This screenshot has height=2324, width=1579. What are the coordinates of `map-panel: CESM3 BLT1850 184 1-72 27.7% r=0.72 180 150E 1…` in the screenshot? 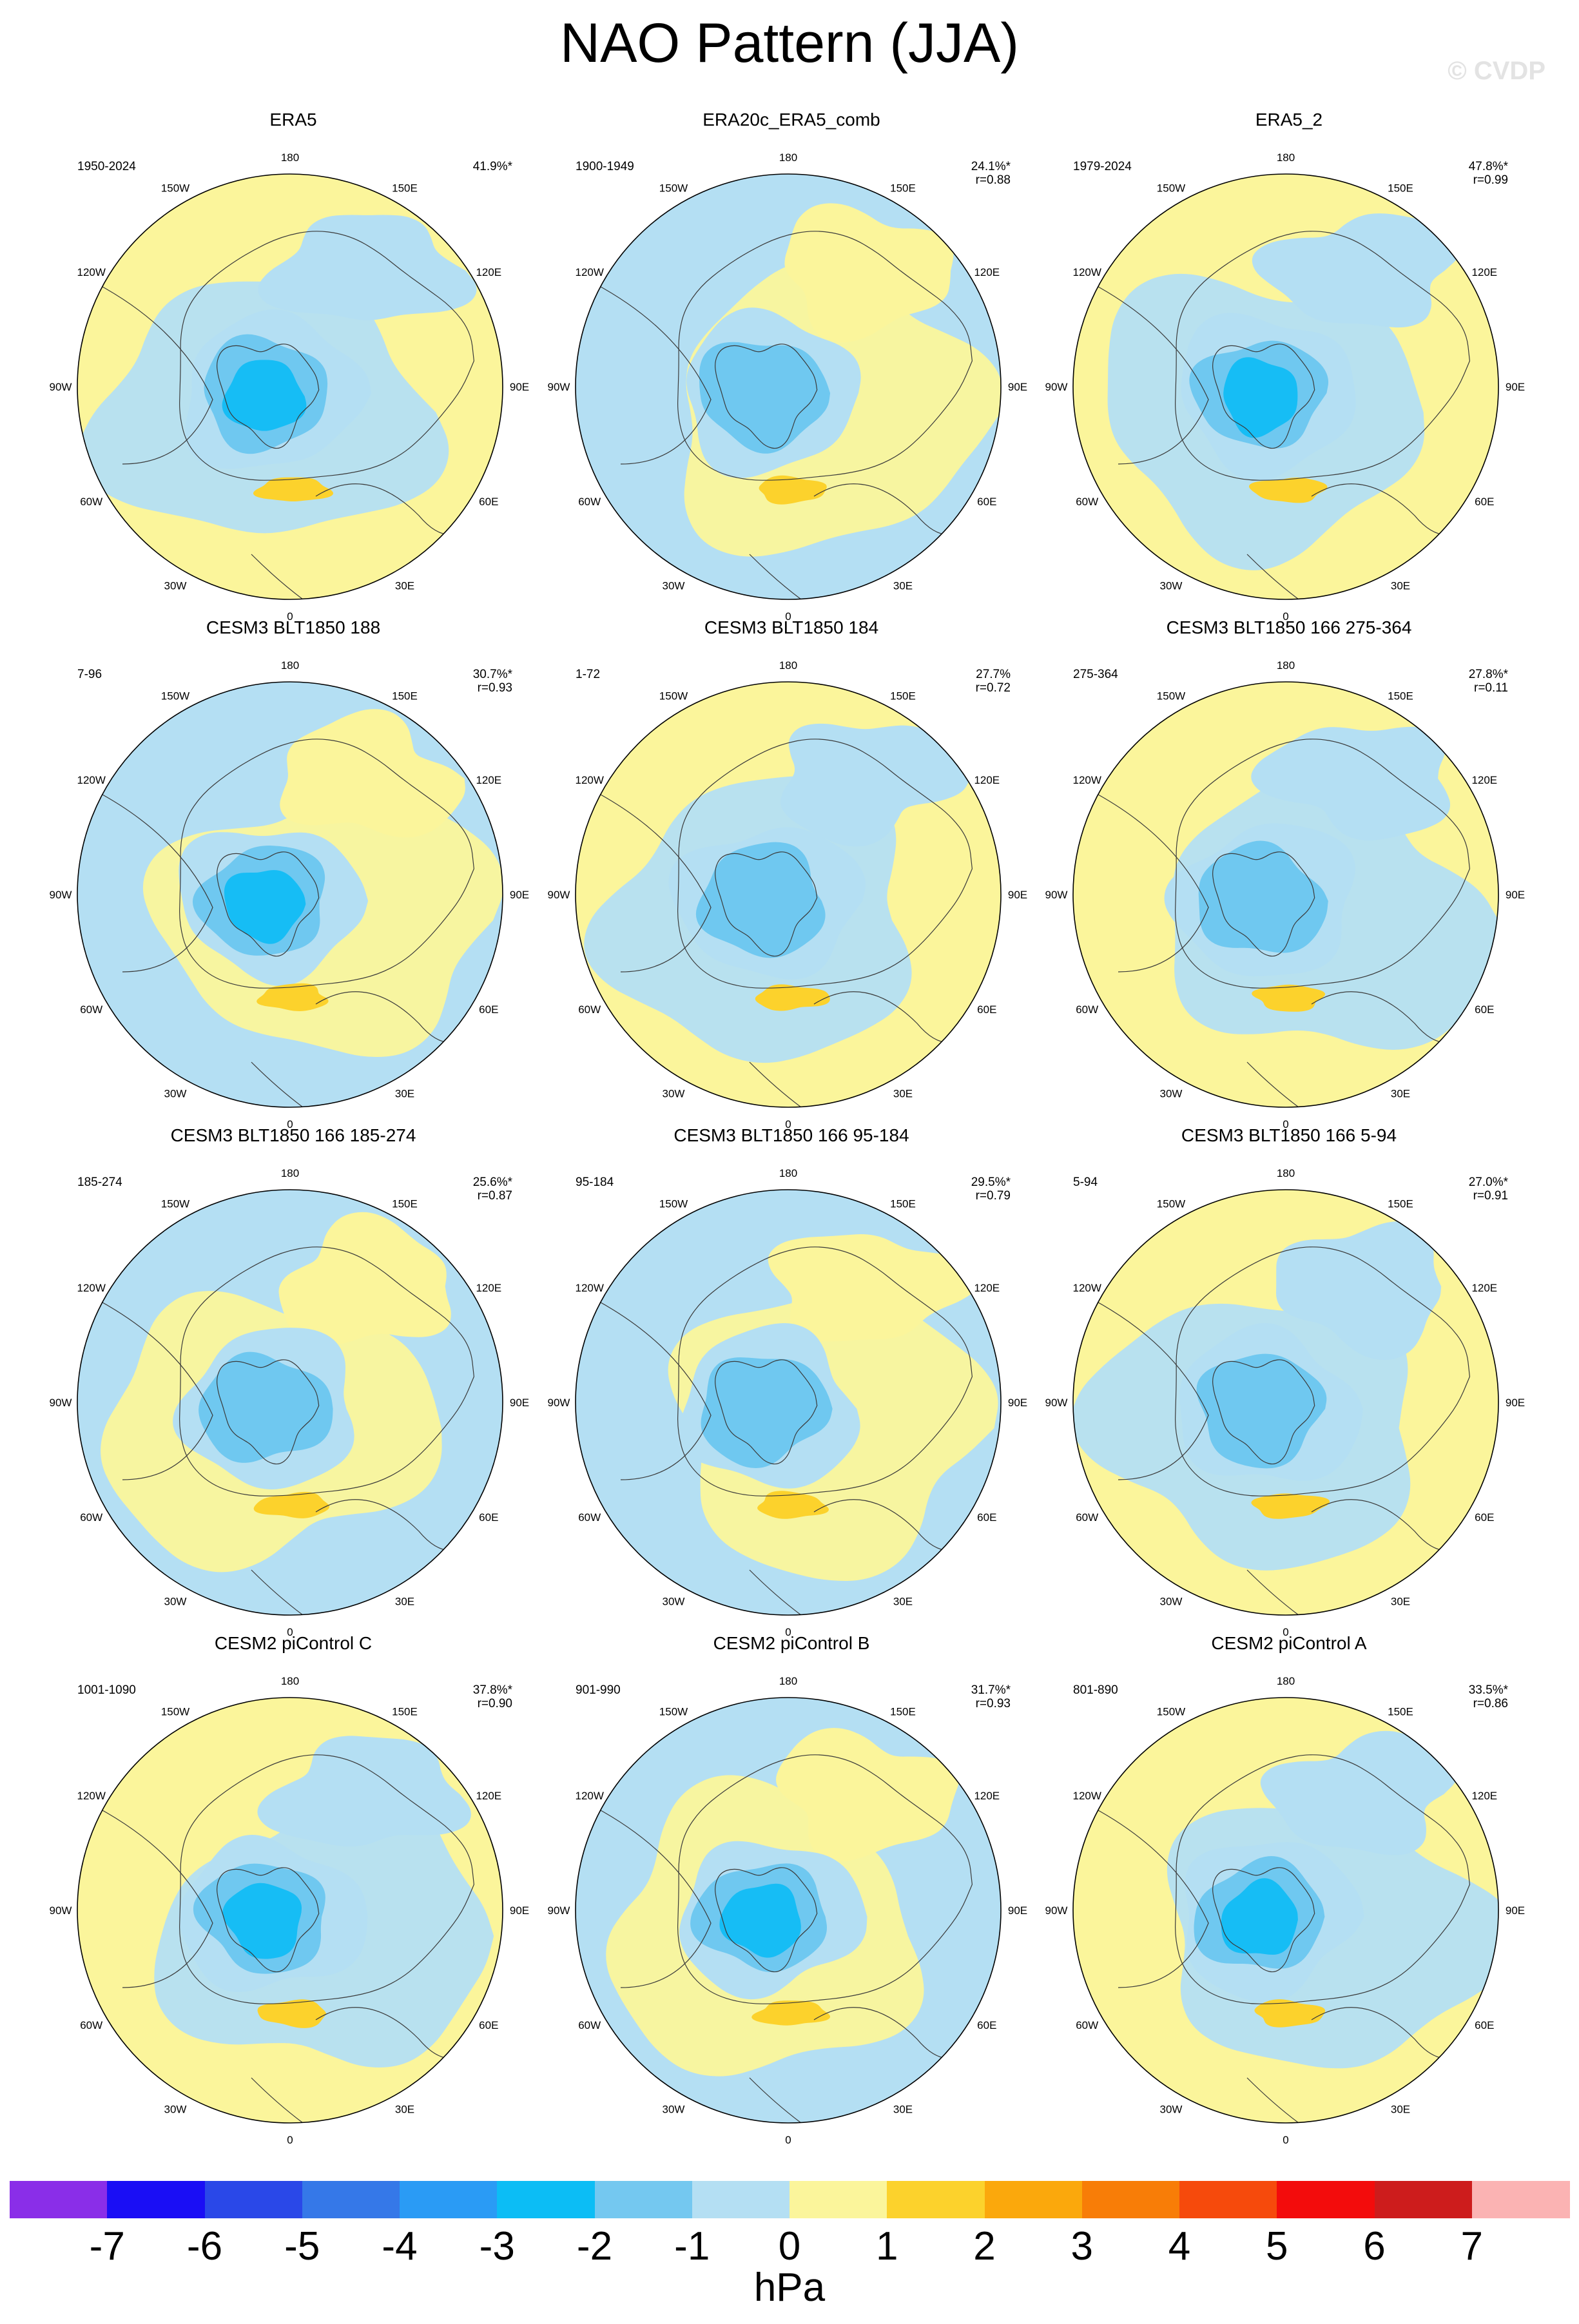 It's located at (791, 873).